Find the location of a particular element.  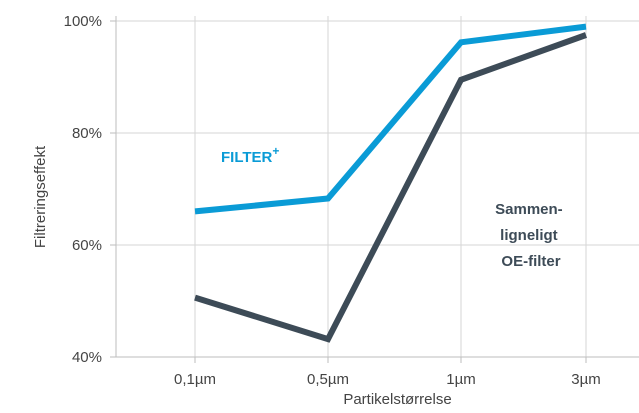

series-label-oe-filter: Sammen- ligneligt OE-filter is located at coordinates (531, 235).